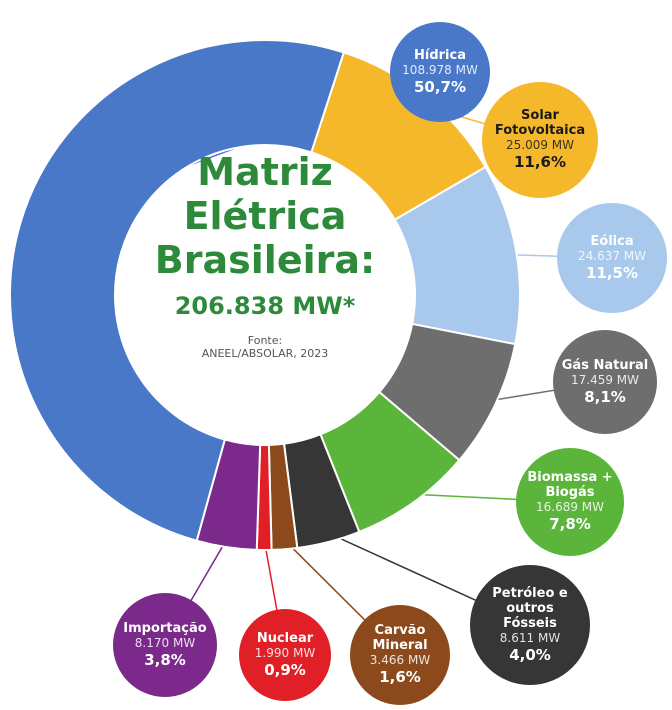  I want to click on category-bubble: Importação 8.170 MW 3,8%, so click(165, 645).